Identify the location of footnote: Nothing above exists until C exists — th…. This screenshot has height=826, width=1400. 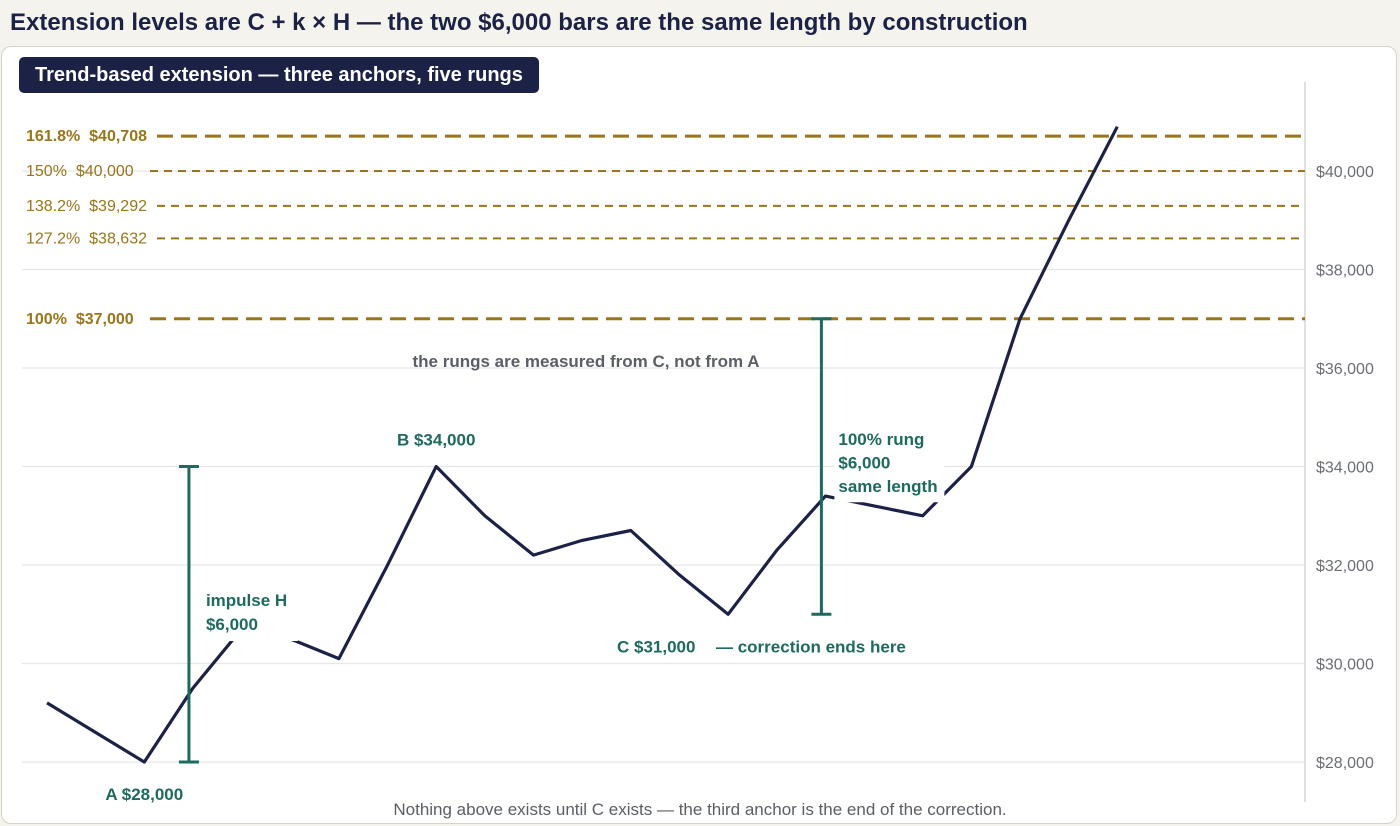
(700, 809).